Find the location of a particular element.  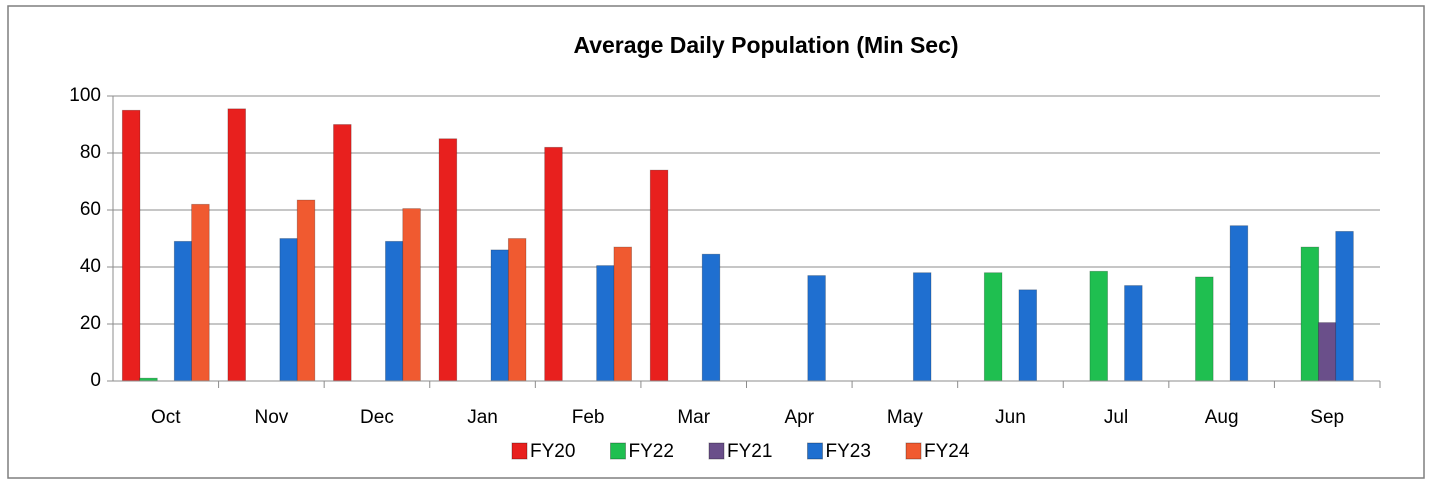

legend-label: FY21 is located at coordinates (749, 451).